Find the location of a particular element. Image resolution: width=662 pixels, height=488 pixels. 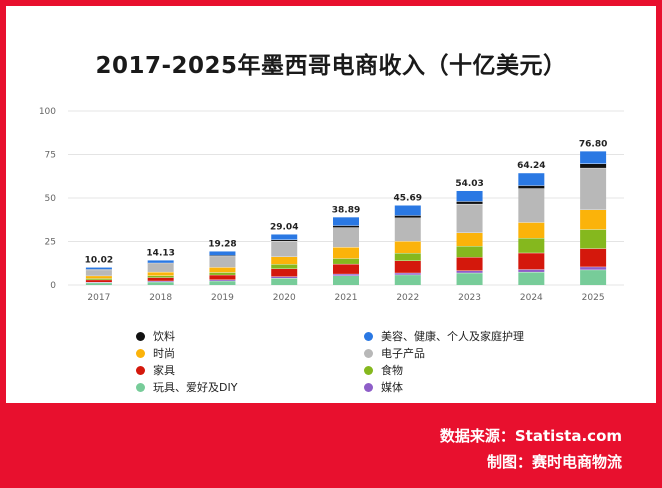

x-tick-label: 2023 is located at coordinates (469, 298).